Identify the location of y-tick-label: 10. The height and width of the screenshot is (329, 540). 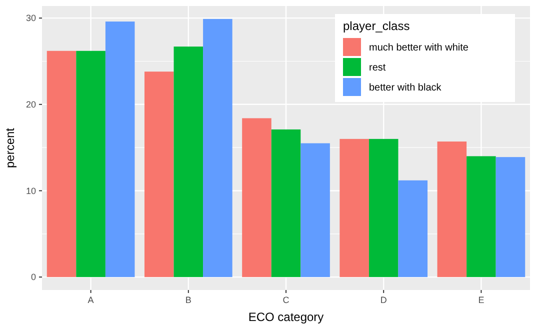
(31, 191).